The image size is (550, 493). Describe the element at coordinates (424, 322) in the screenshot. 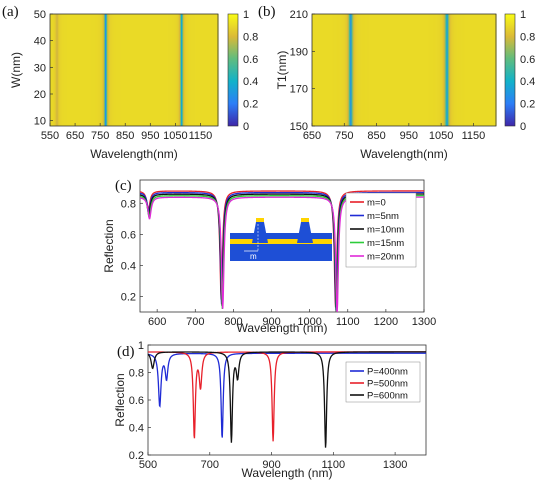

I see `x-tick-label: 1300` at that location.